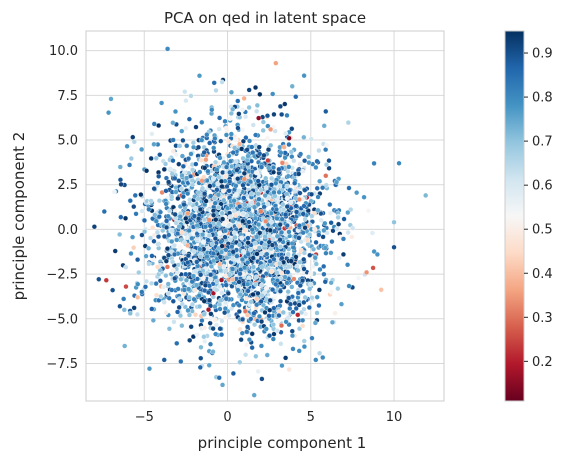 The image size is (571, 463). What do you see at coordinates (542, 274) in the screenshot?
I see `colorbar-tick-label: 0.4` at bounding box center [542, 274].